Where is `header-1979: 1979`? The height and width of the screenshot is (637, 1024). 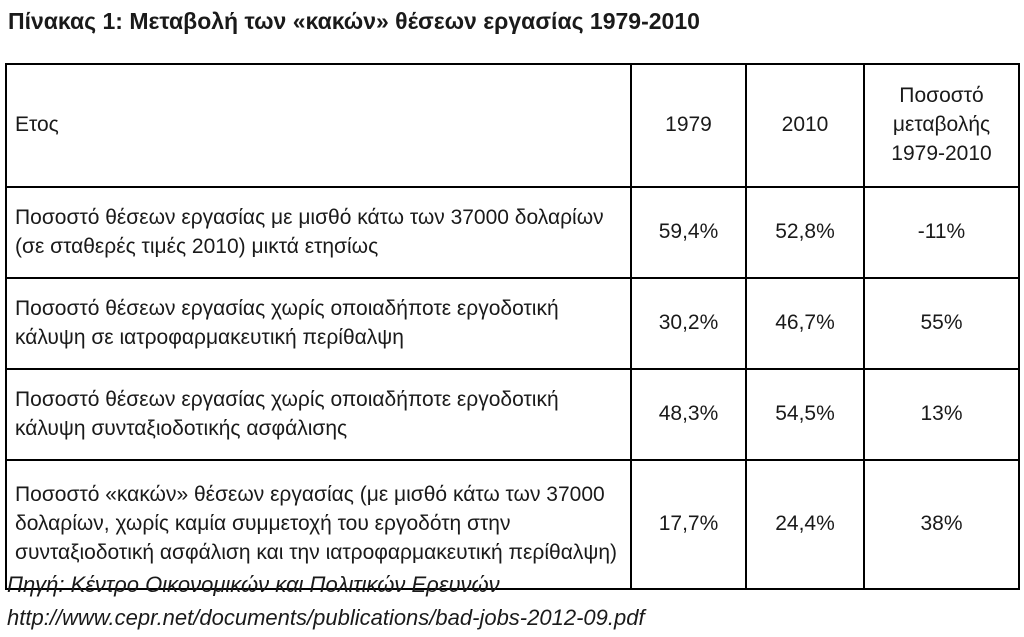
header-1979: 1979 is located at coordinates (688, 125).